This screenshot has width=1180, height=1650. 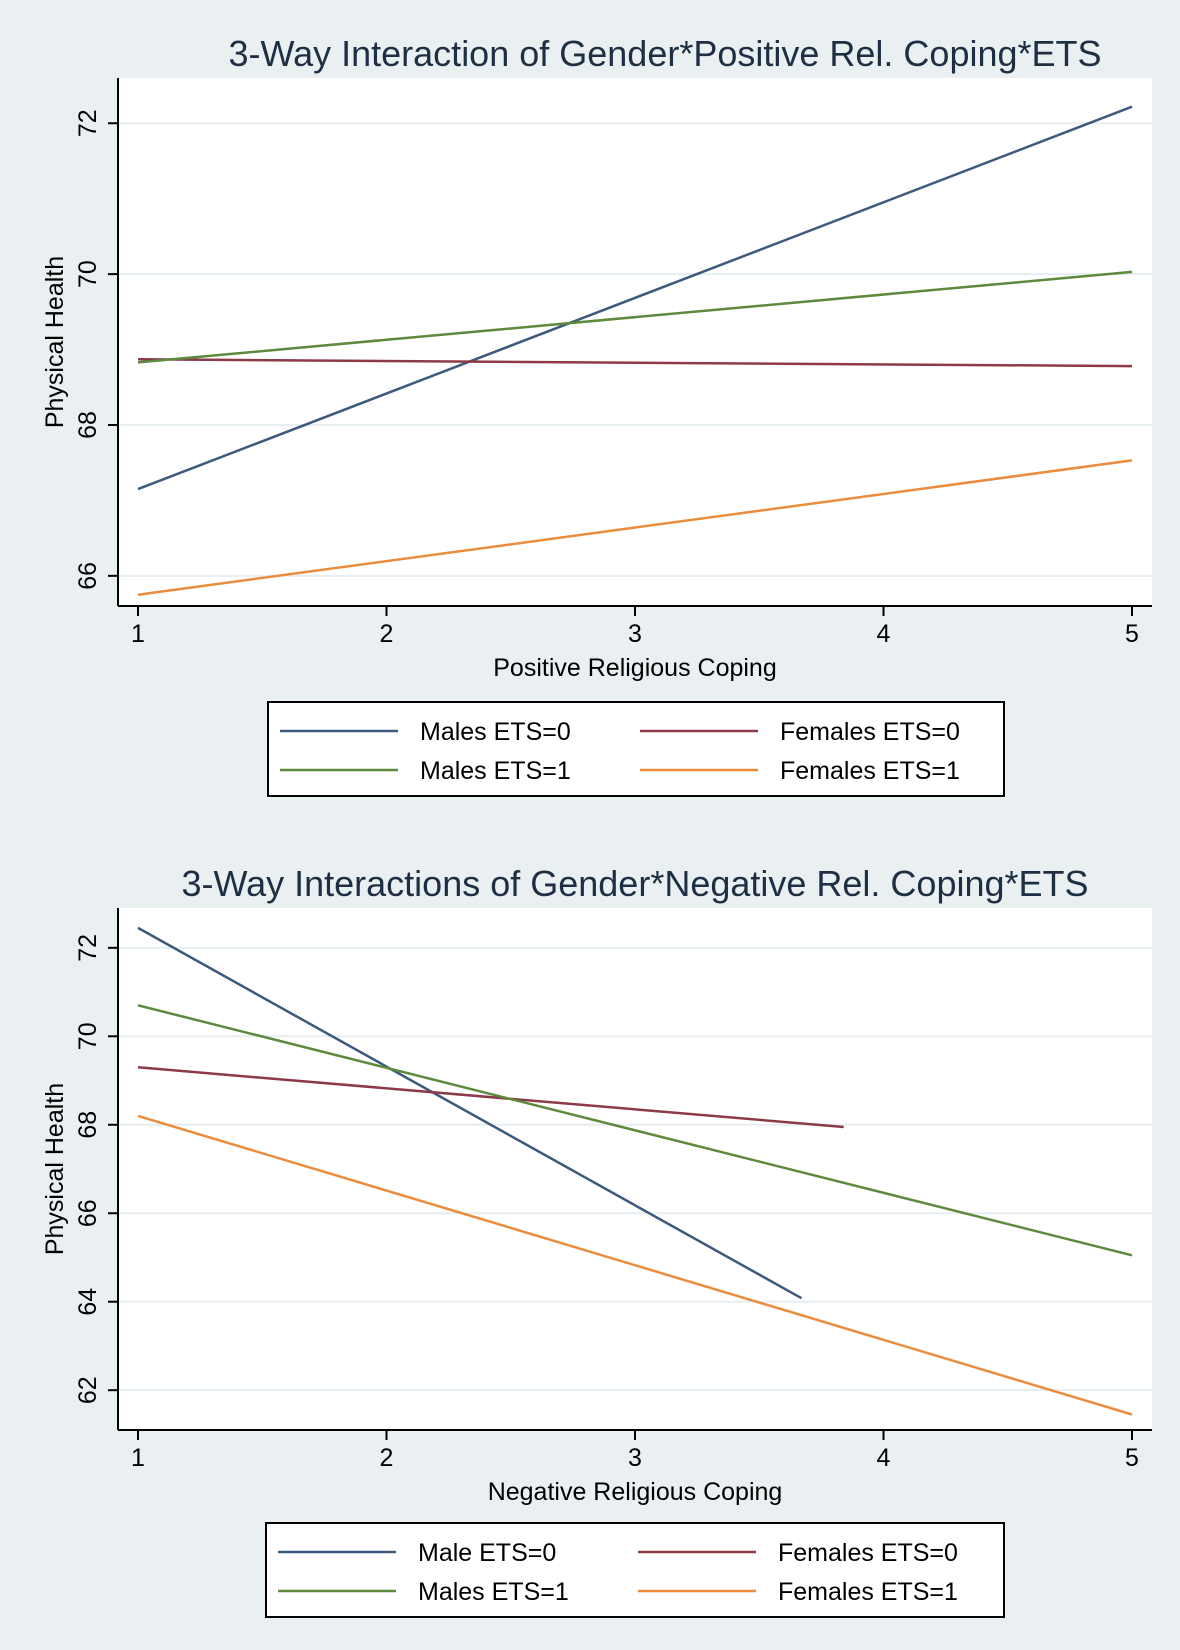 What do you see at coordinates (635, 1492) in the screenshot?
I see `x-axis-title: Negative Religious Coping` at bounding box center [635, 1492].